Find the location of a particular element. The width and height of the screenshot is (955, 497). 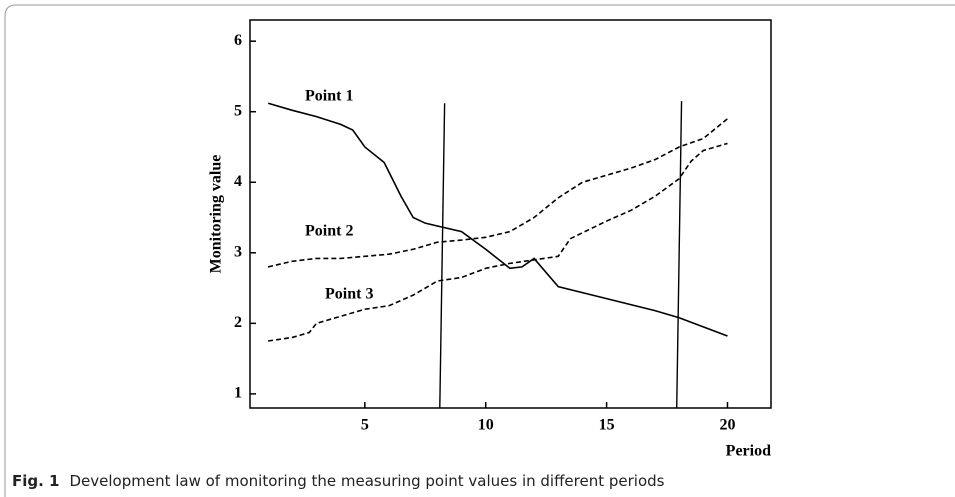

y-axis-label: Monitoring value is located at coordinates (216, 214).